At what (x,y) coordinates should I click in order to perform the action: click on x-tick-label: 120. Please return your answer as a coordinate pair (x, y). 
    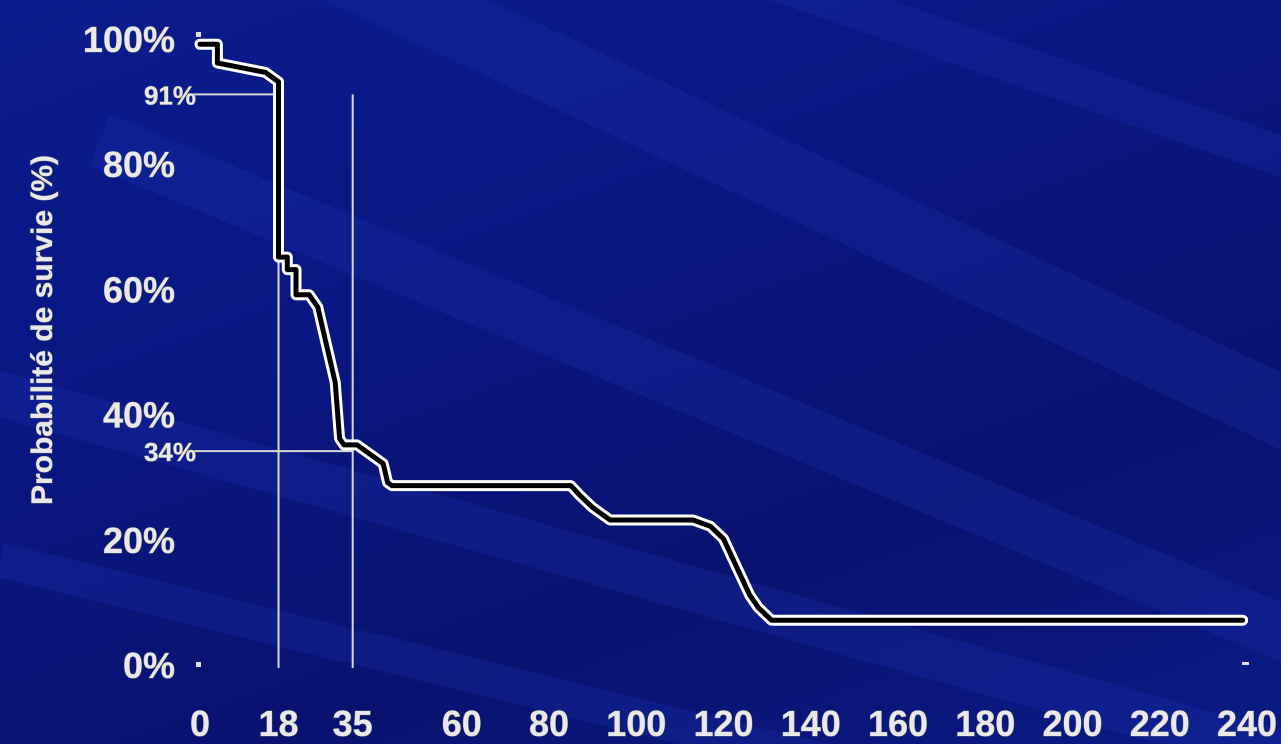
    Looking at the image, I should click on (723, 723).